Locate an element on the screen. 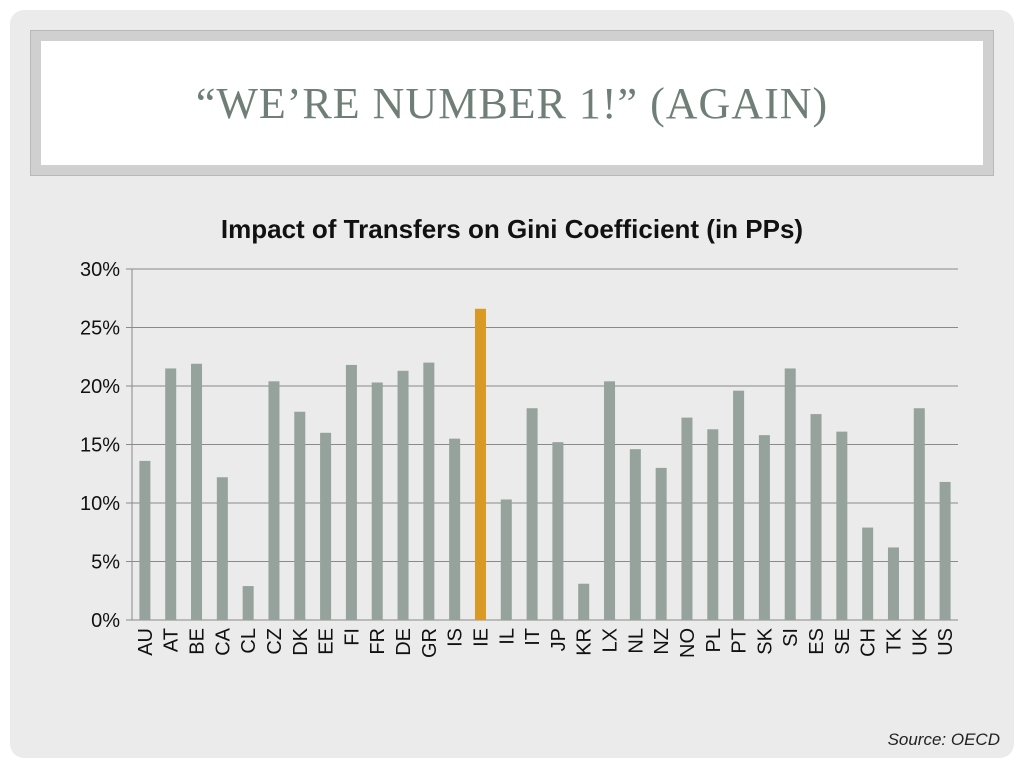  y-tick-label: 0% is located at coordinates (105, 621).